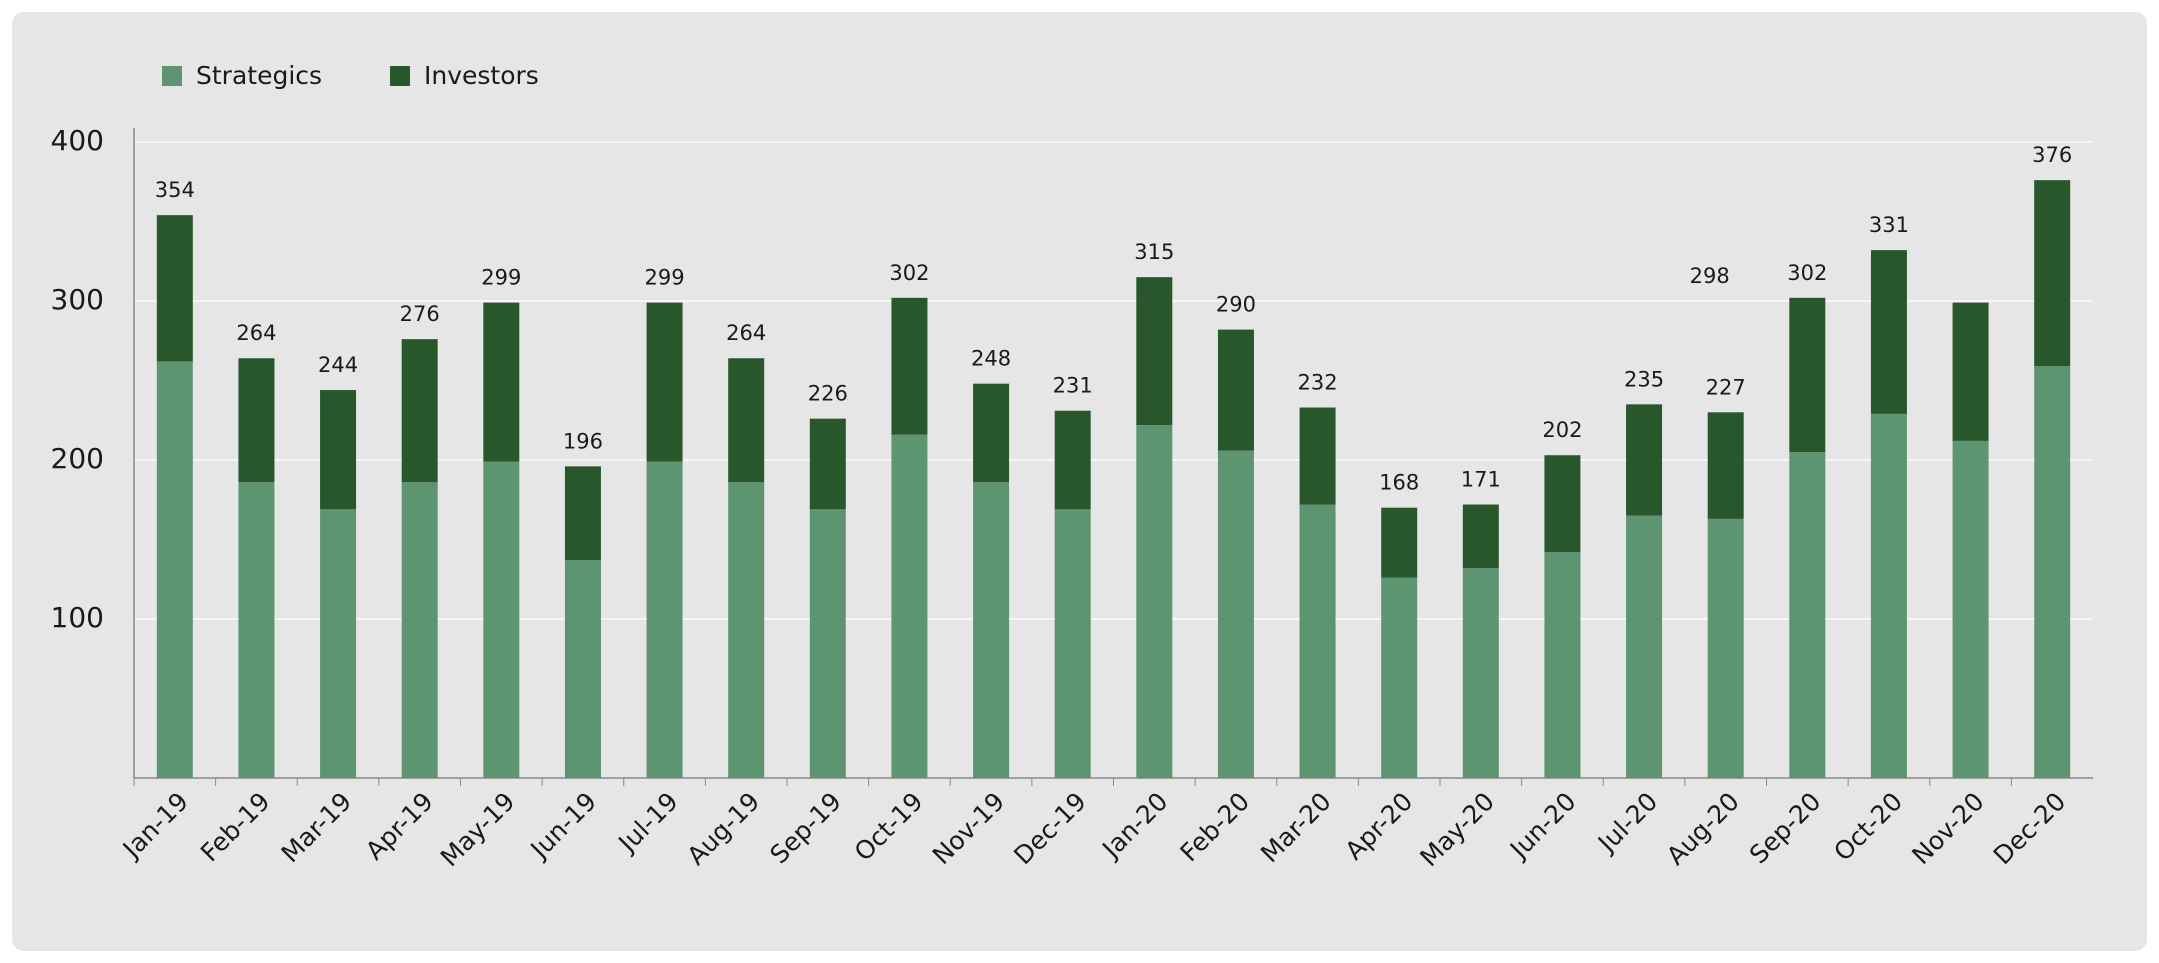 The height and width of the screenshot is (963, 2159). I want to click on total-label: 171, so click(1481, 480).